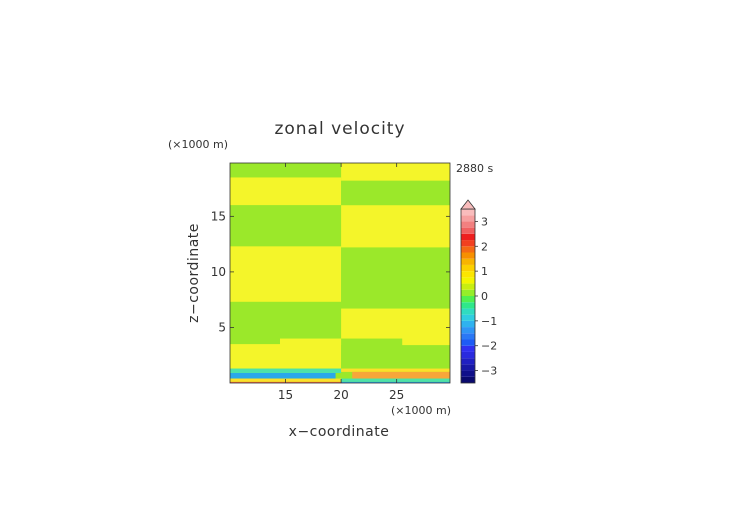 The width and height of the screenshot is (752, 532). Describe the element at coordinates (484, 246) in the screenshot. I see `colorbar-tick-label: 2` at that location.